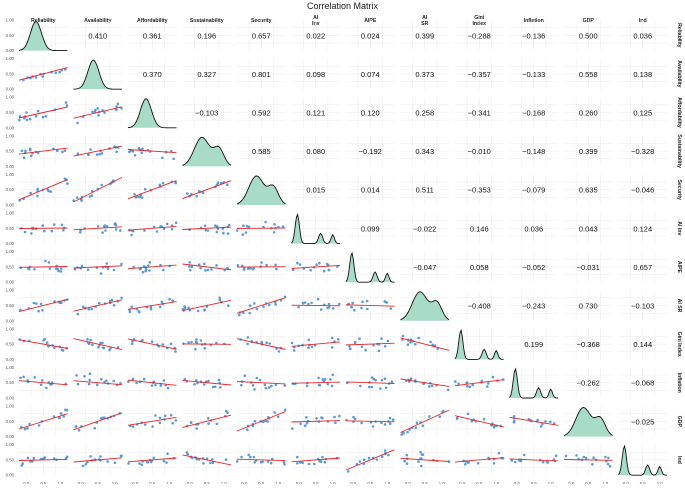  Describe the element at coordinates (142, 340) in the screenshot. I see `scatter-point-gini-index-affordability` at that location.